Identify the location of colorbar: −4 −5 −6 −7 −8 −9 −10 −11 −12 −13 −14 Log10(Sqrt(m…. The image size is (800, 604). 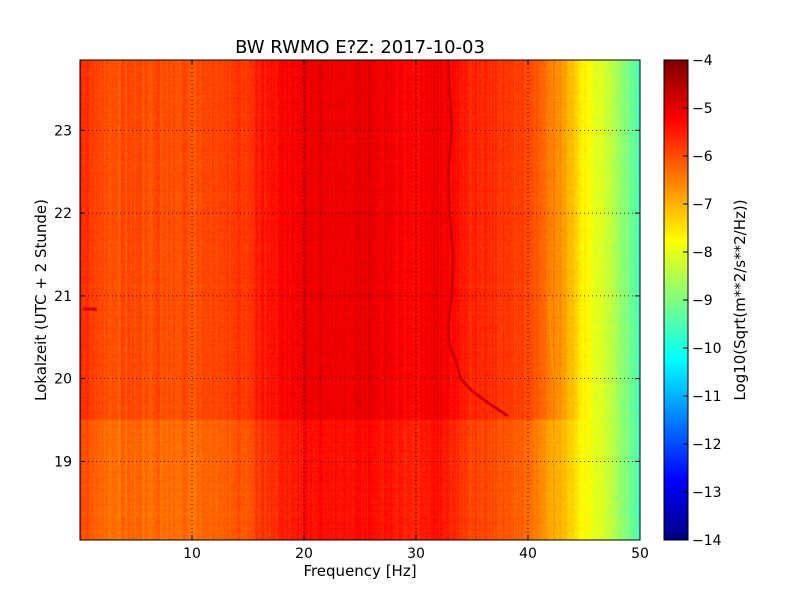
(706, 301).